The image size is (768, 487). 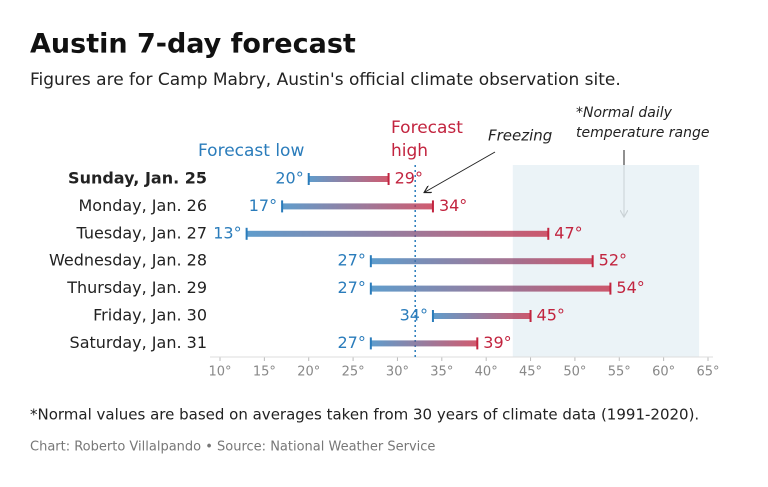 What do you see at coordinates (219, 372) in the screenshot?
I see `x-tick-label: 10°` at bounding box center [219, 372].